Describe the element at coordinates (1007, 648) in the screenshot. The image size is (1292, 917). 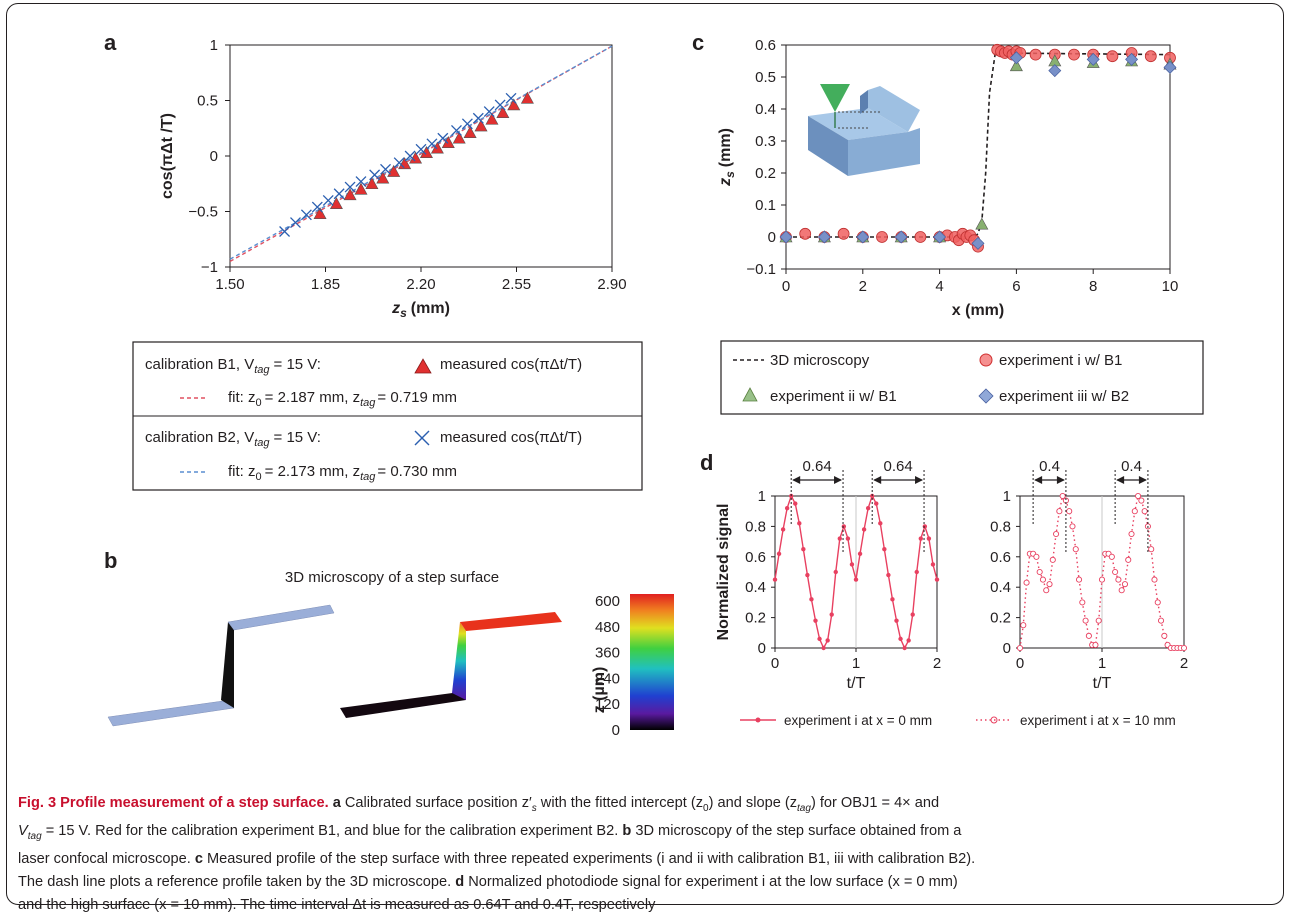
I see `y-tick-label-d-right: 0` at that location.